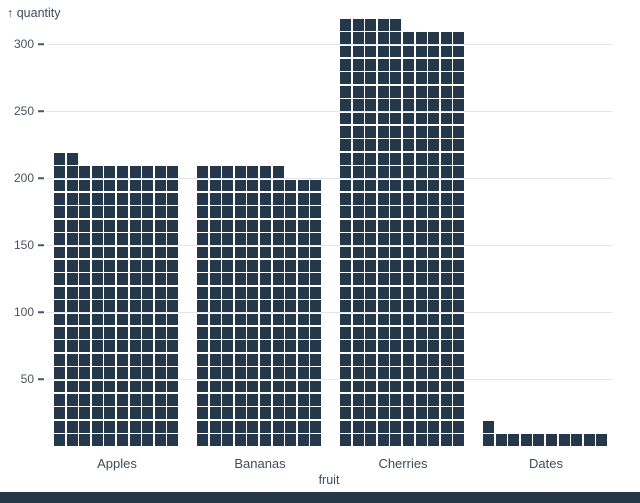 This screenshot has width=640, height=503. Describe the element at coordinates (23, 44) in the screenshot. I see `y-tick-label: 300` at that location.